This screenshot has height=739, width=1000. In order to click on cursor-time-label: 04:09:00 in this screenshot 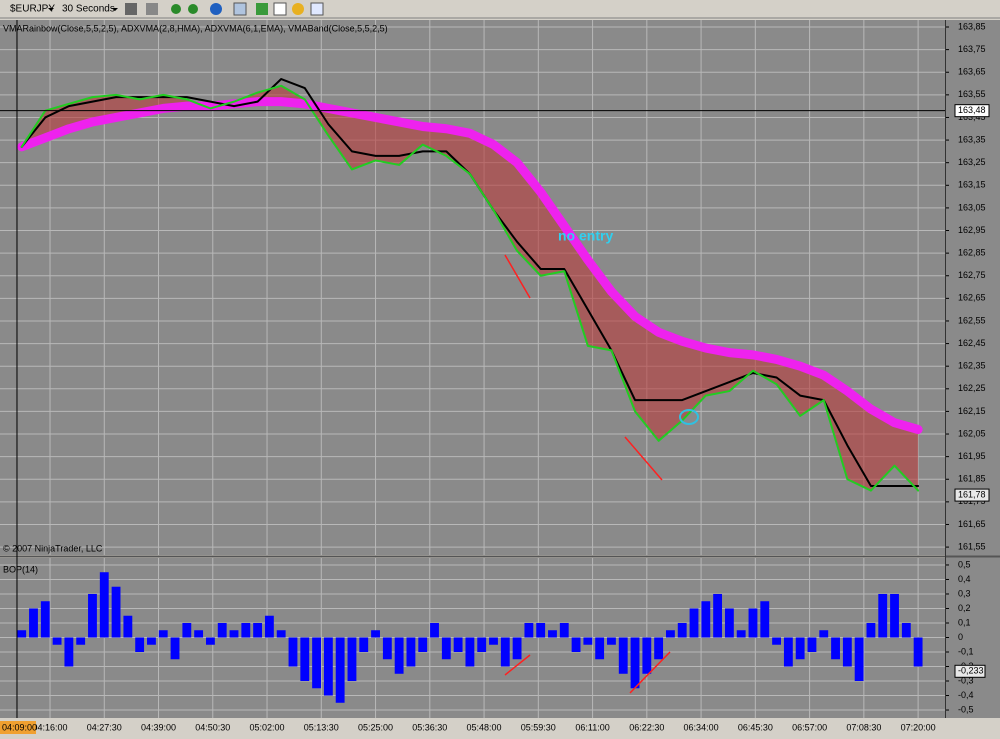, I will do `click(19, 727)`.